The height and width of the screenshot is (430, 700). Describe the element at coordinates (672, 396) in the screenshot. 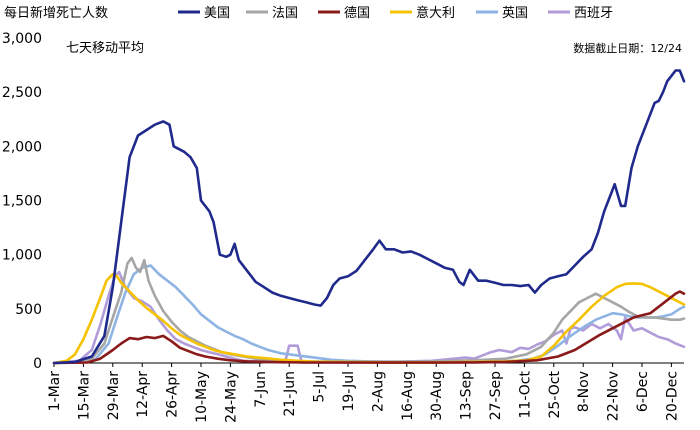

I see `x-tick-label: 20-Dec` at that location.